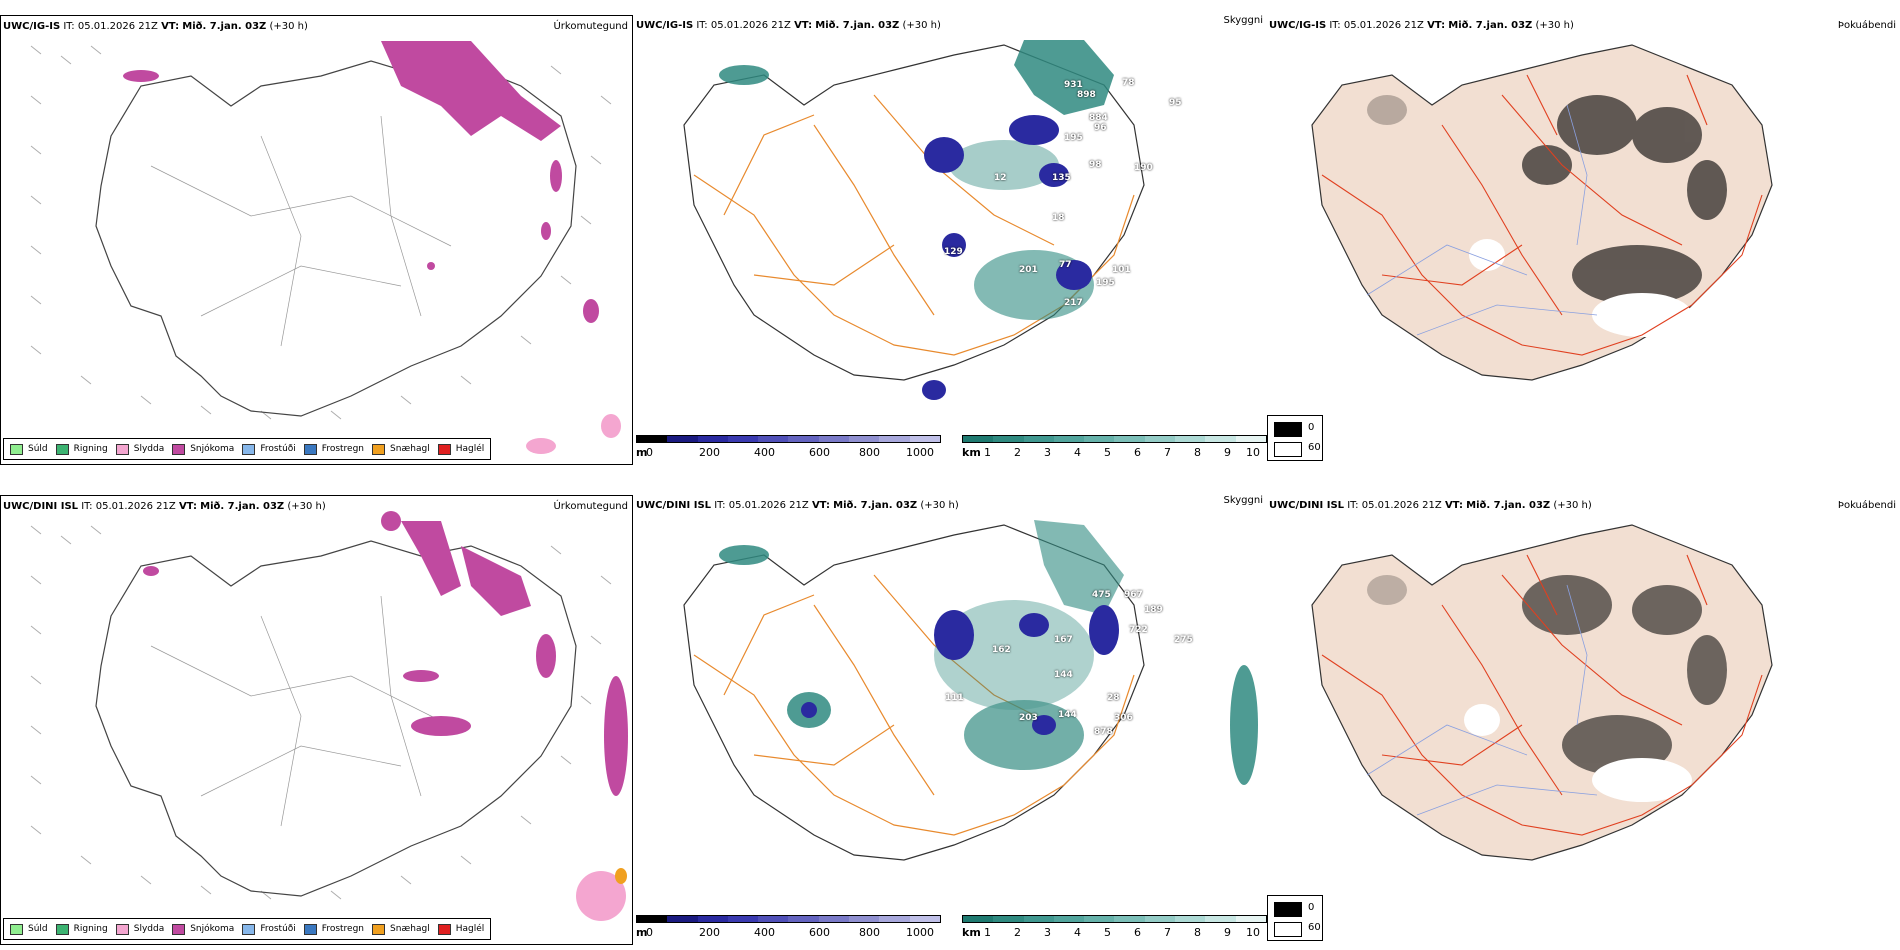  What do you see at coordinates (1295, 438) in the screenshot?
I see `fog-legend-row1: 0 60` at bounding box center [1295, 438].